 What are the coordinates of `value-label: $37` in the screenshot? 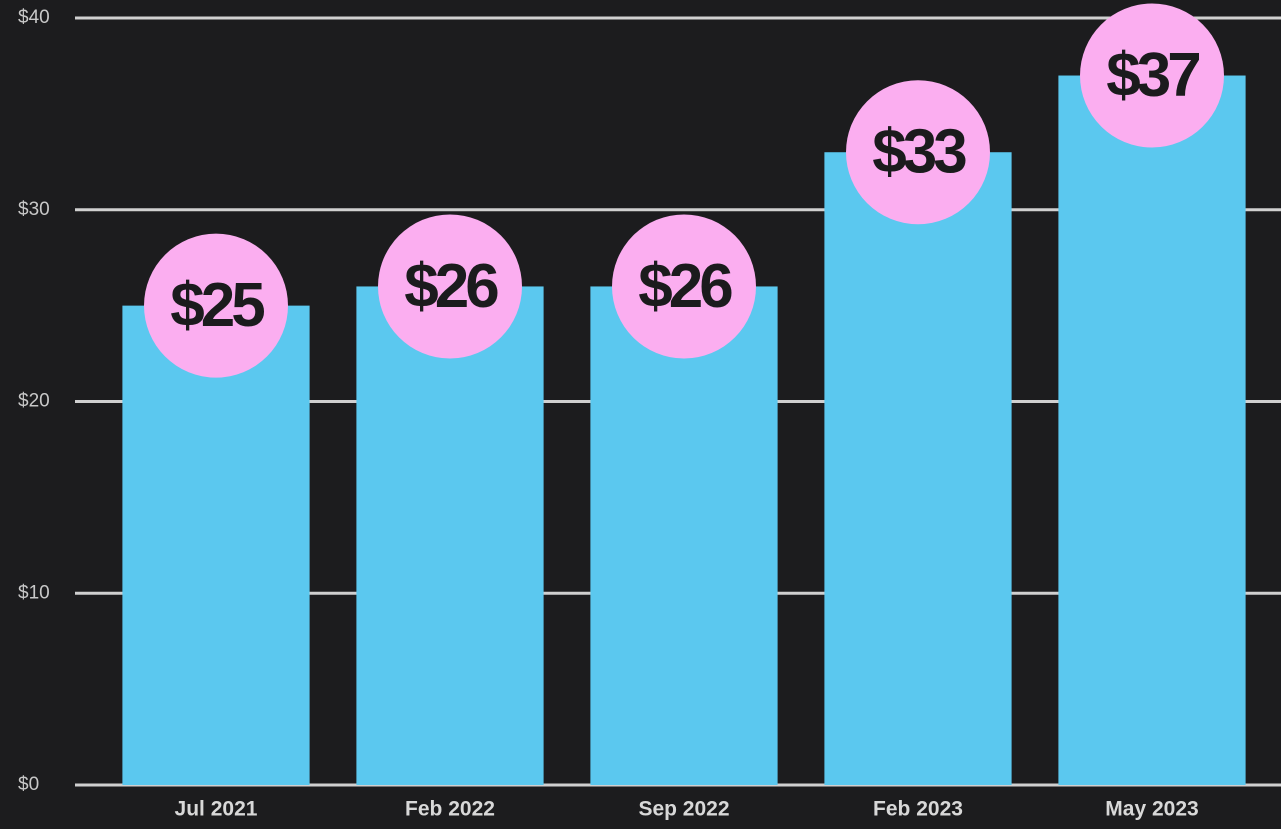 It's located at (1152, 75).